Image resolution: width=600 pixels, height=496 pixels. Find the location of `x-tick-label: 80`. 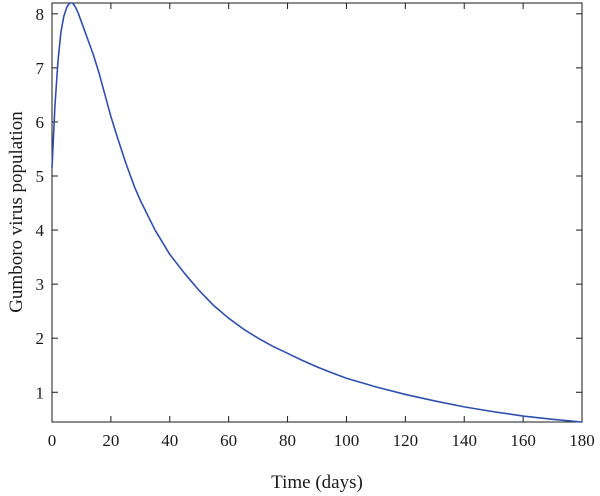

x-tick-label: 80 is located at coordinates (287, 440).